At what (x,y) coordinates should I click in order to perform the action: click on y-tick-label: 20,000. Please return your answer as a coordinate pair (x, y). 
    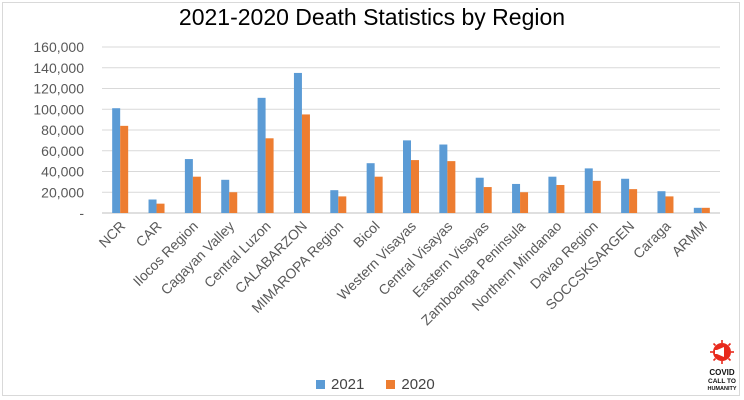
    Looking at the image, I should click on (62, 192).